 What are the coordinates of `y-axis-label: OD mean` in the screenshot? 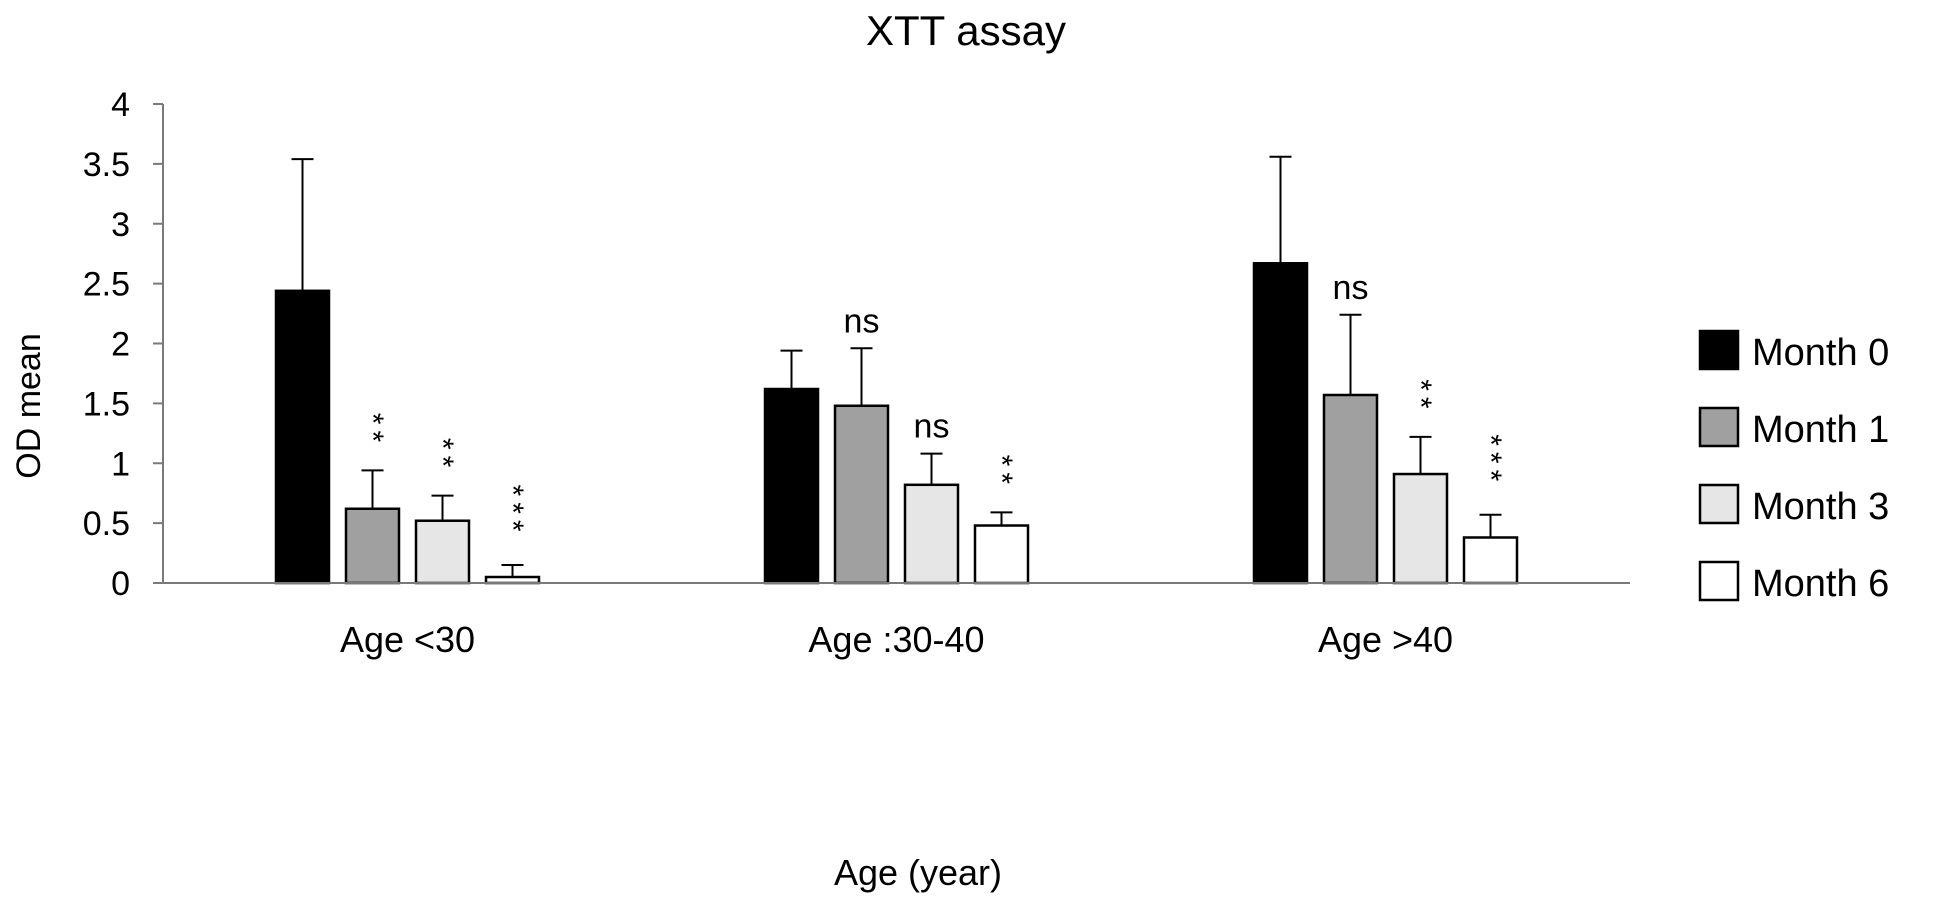 It's located at (29, 406).